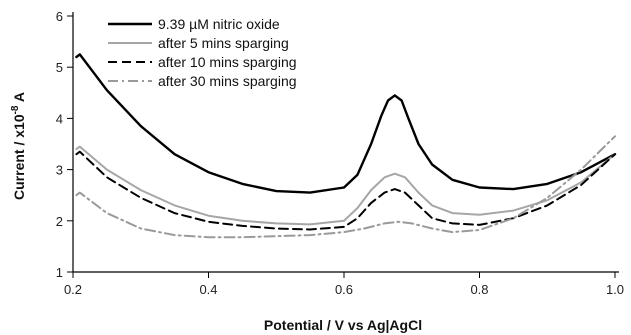 Image resolution: width=631 pixels, height=335 pixels. I want to click on y-tick-label: 5, so click(59, 67).